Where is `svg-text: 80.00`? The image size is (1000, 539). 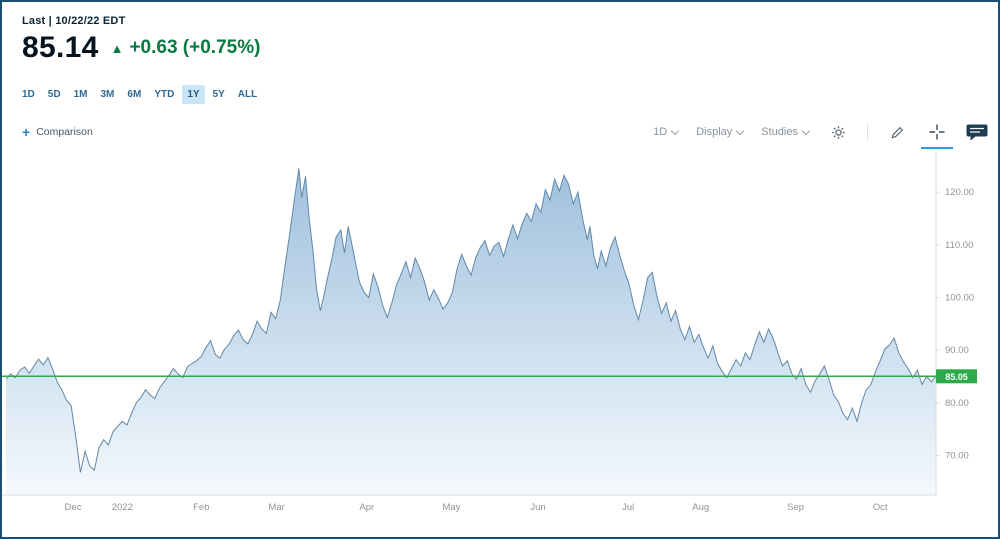
svg-text: 80.00 is located at coordinates (957, 403).